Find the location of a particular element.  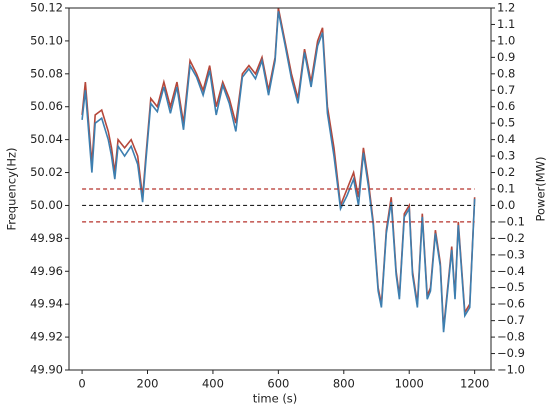

y-tick-label: 49.94 is located at coordinates (46, 304).